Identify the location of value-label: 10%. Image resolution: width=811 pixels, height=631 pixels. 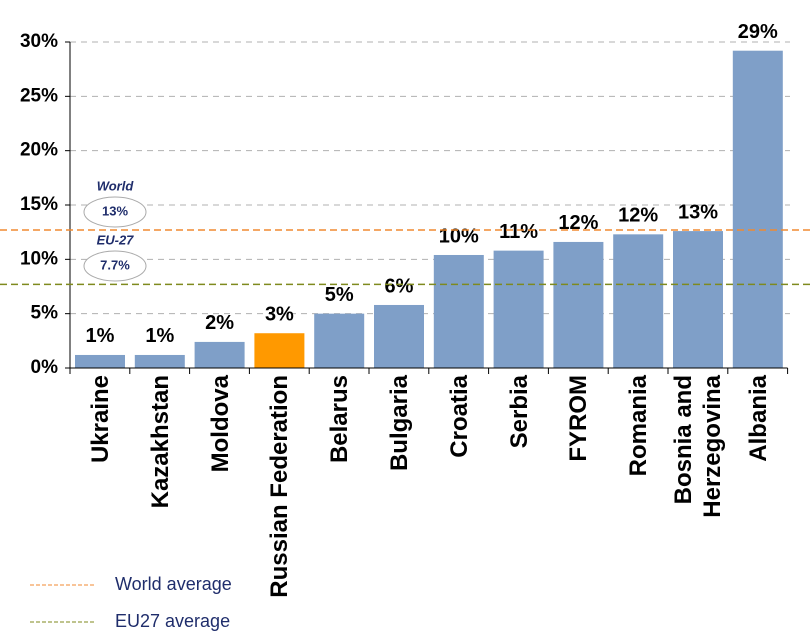
(459, 236).